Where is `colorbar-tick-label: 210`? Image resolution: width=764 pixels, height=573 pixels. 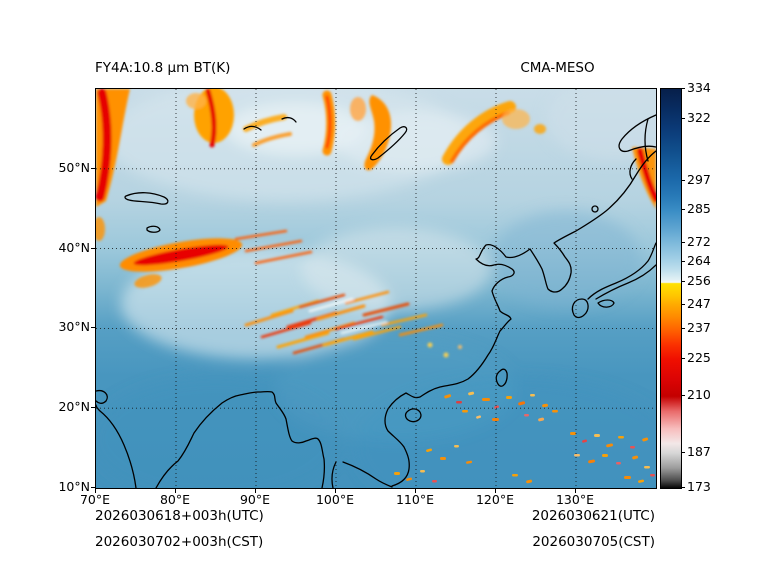 colorbar-tick-label: 210 is located at coordinates (699, 395).